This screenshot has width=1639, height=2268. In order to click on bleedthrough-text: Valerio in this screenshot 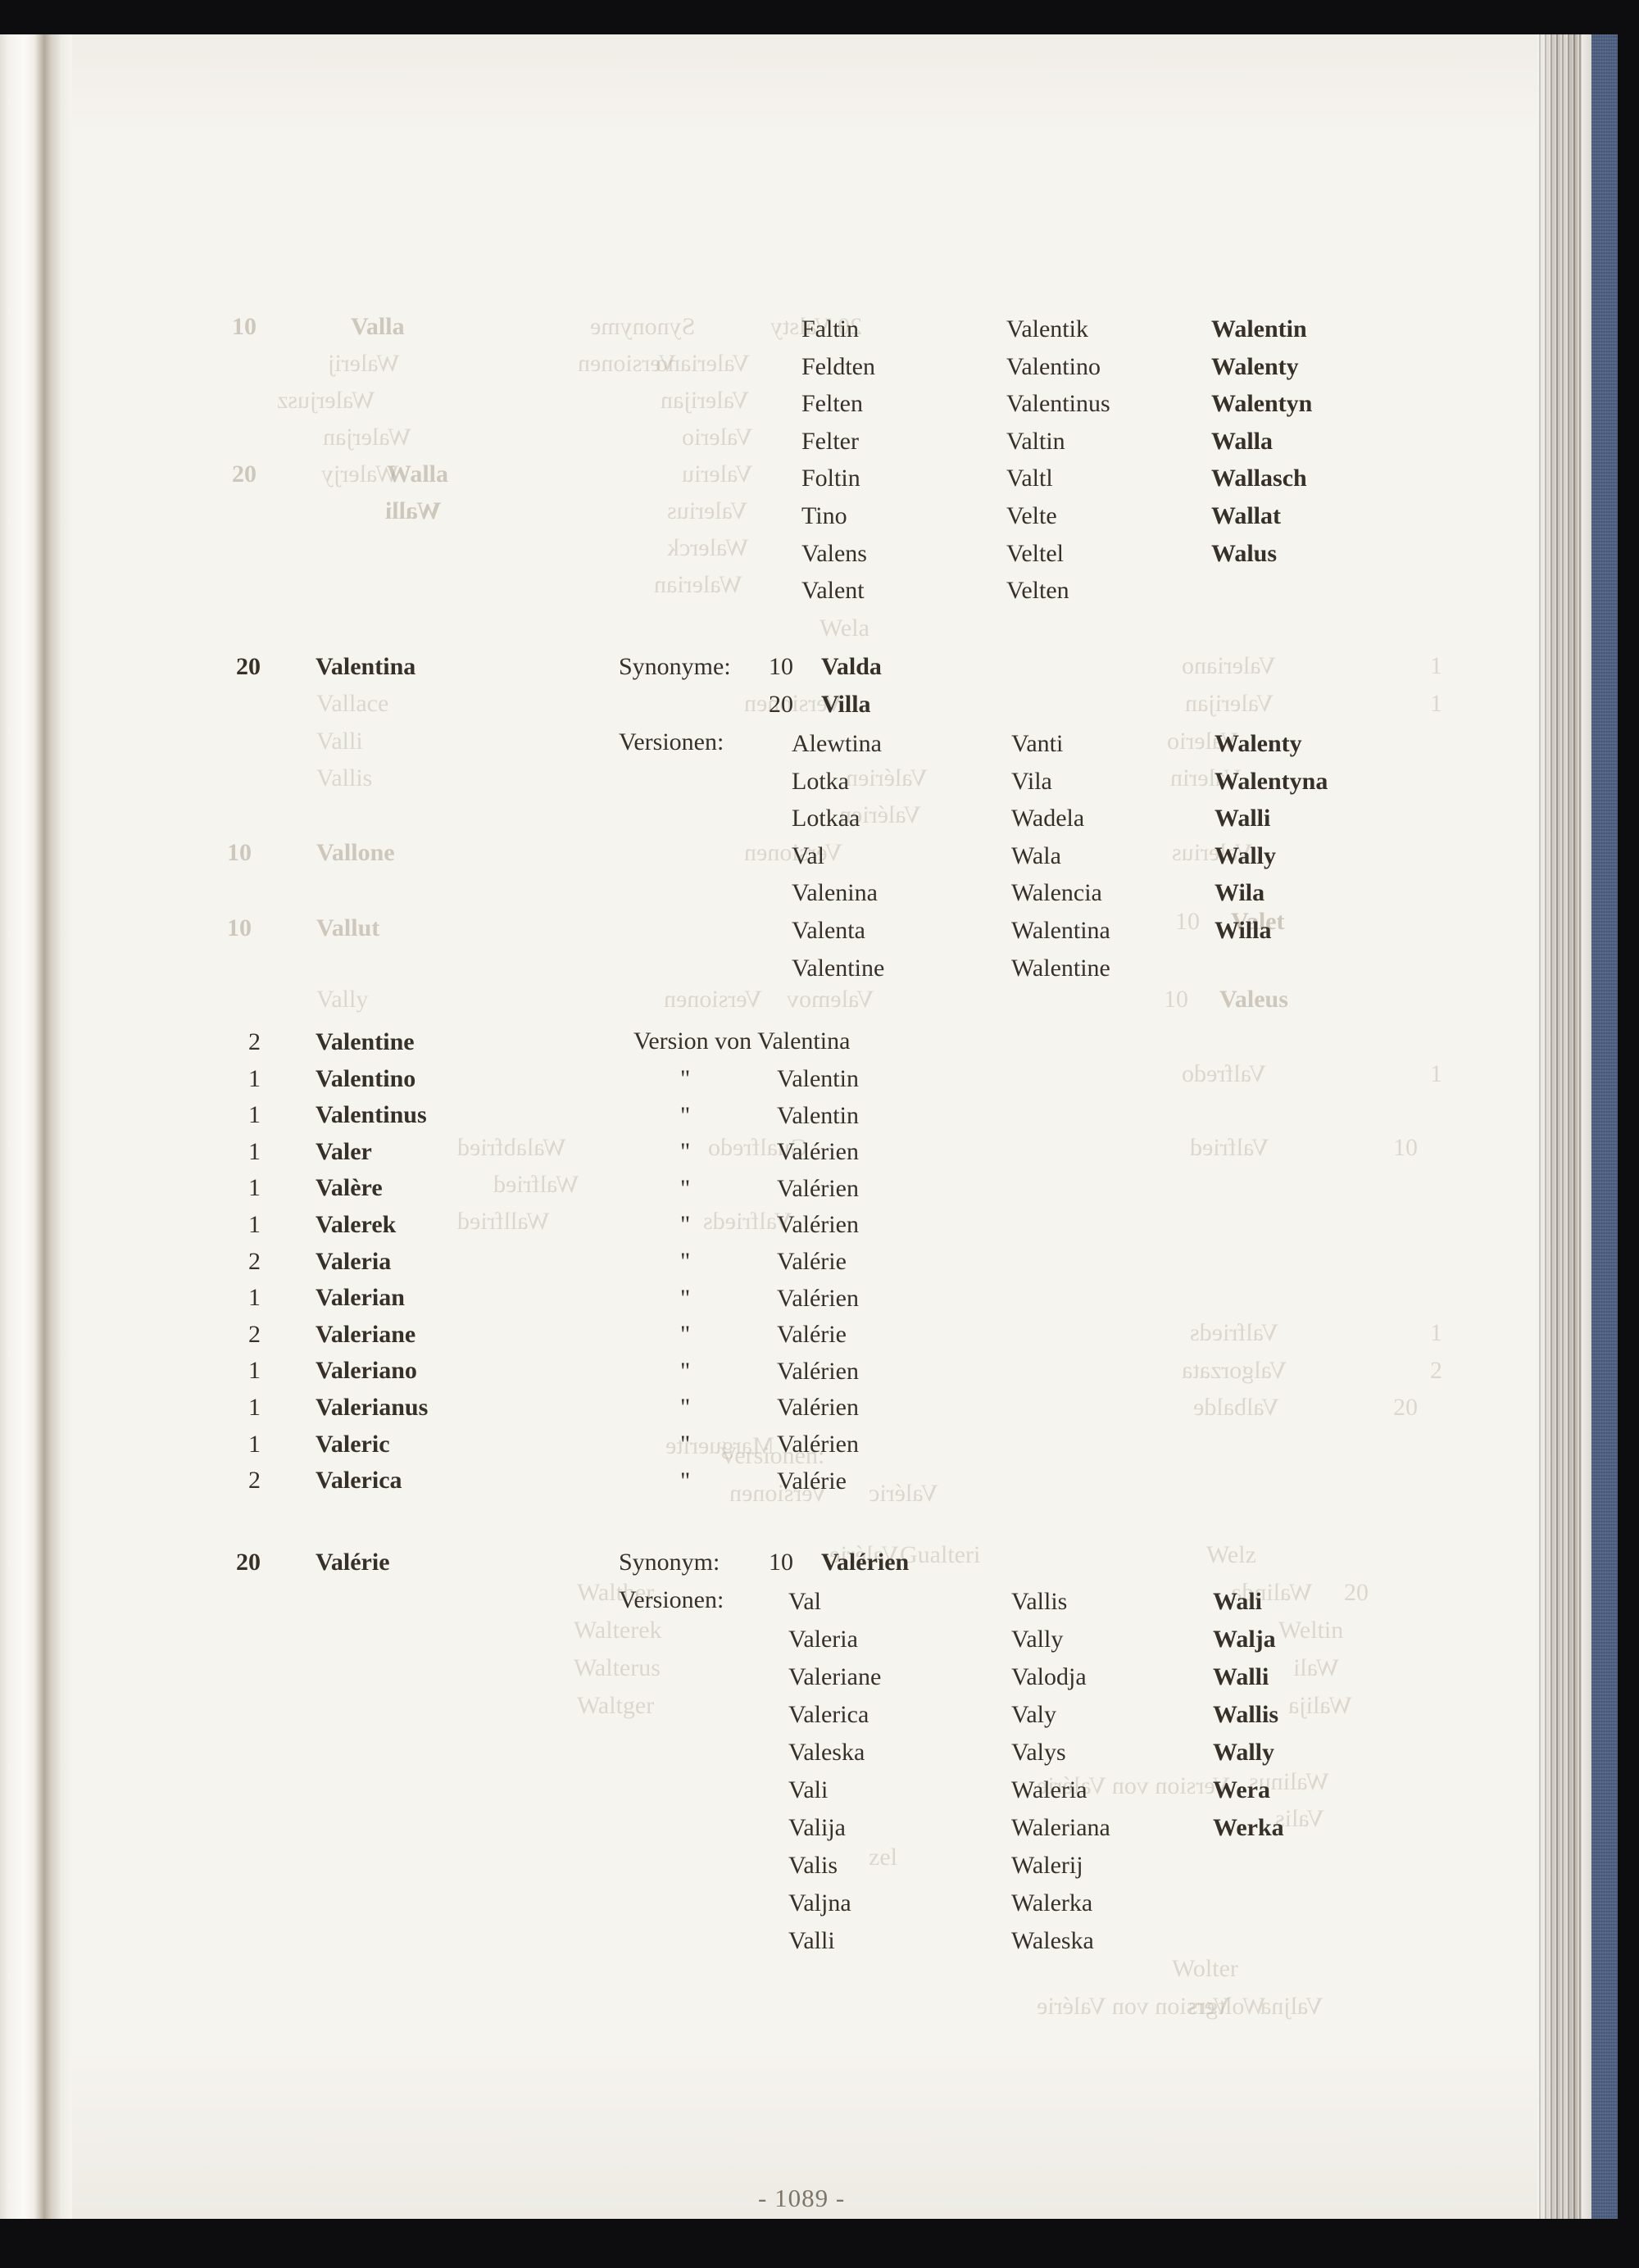, I will do `click(718, 437)`.